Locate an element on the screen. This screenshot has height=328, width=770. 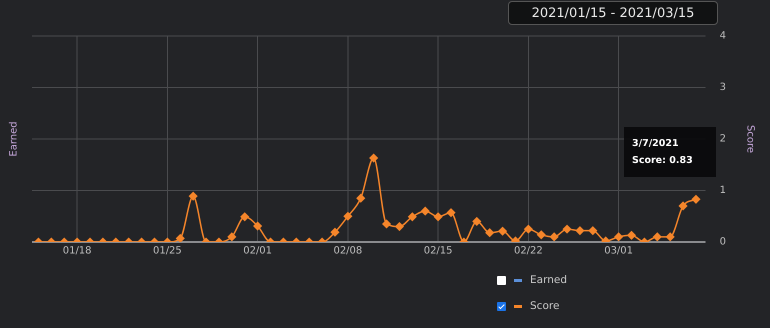
x-tick-label: 02/15 is located at coordinates (438, 251).